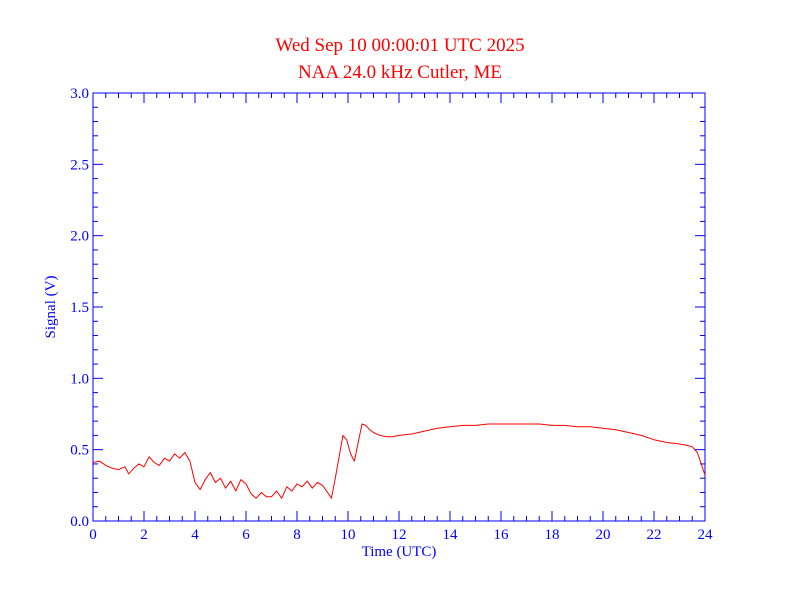 The image size is (792, 612). What do you see at coordinates (79, 165) in the screenshot?
I see `y-tick-label: 2.5` at bounding box center [79, 165].